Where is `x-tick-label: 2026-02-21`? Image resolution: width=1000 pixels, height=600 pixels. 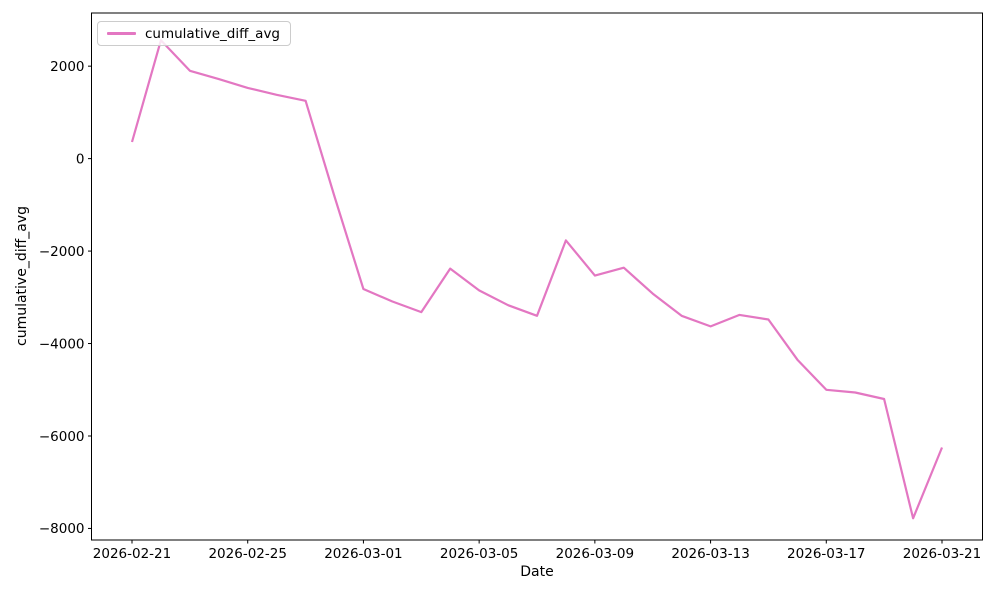 x-tick-label: 2026-02-21 is located at coordinates (132, 554).